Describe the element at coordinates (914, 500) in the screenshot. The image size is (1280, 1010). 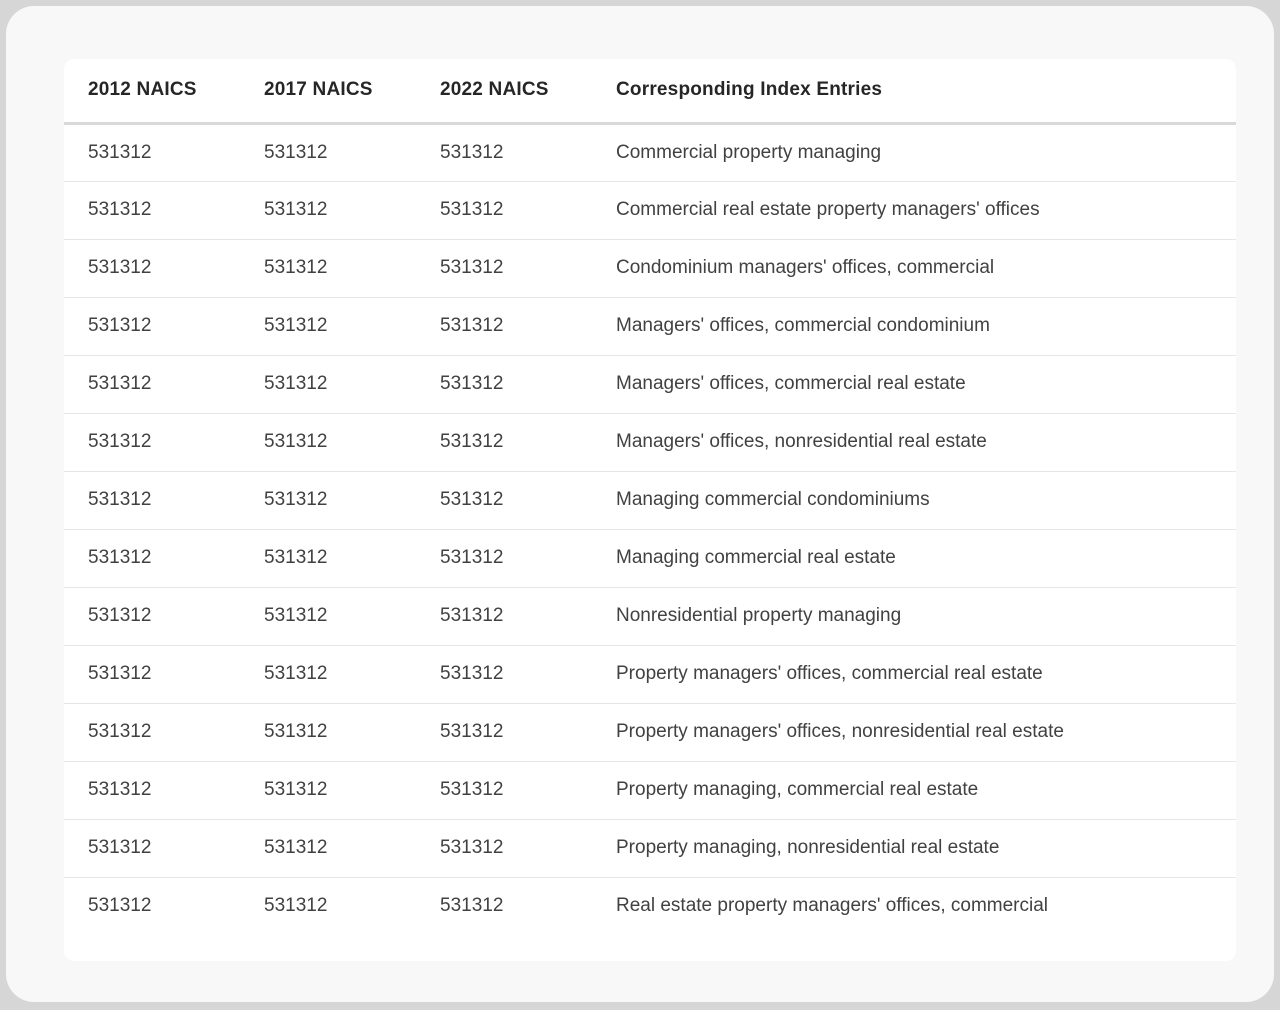
I see `index-entry-cell: Managing commercial condominiums` at that location.